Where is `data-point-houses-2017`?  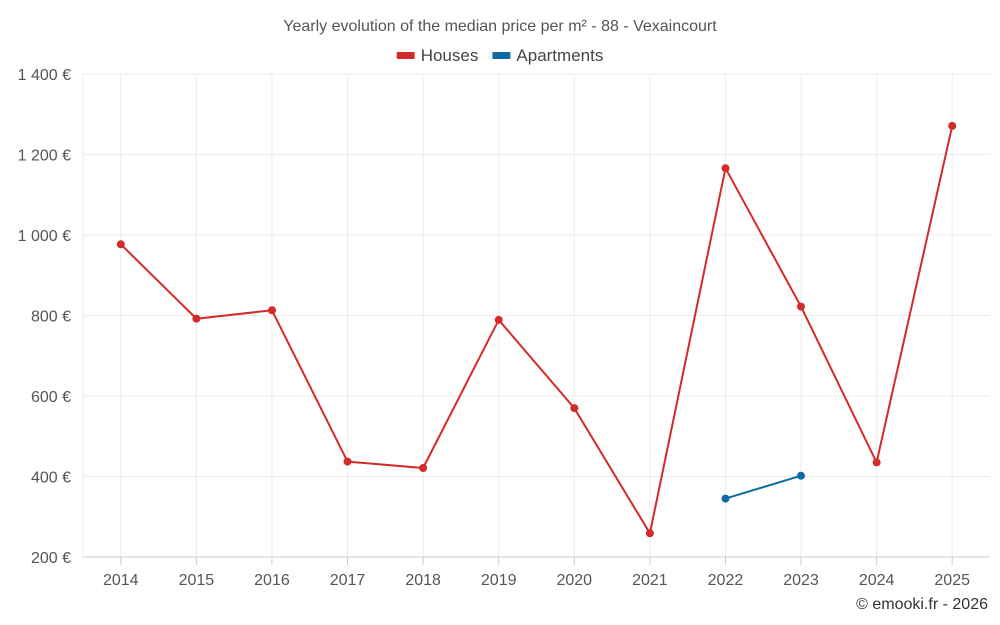 data-point-houses-2017 is located at coordinates (347, 461).